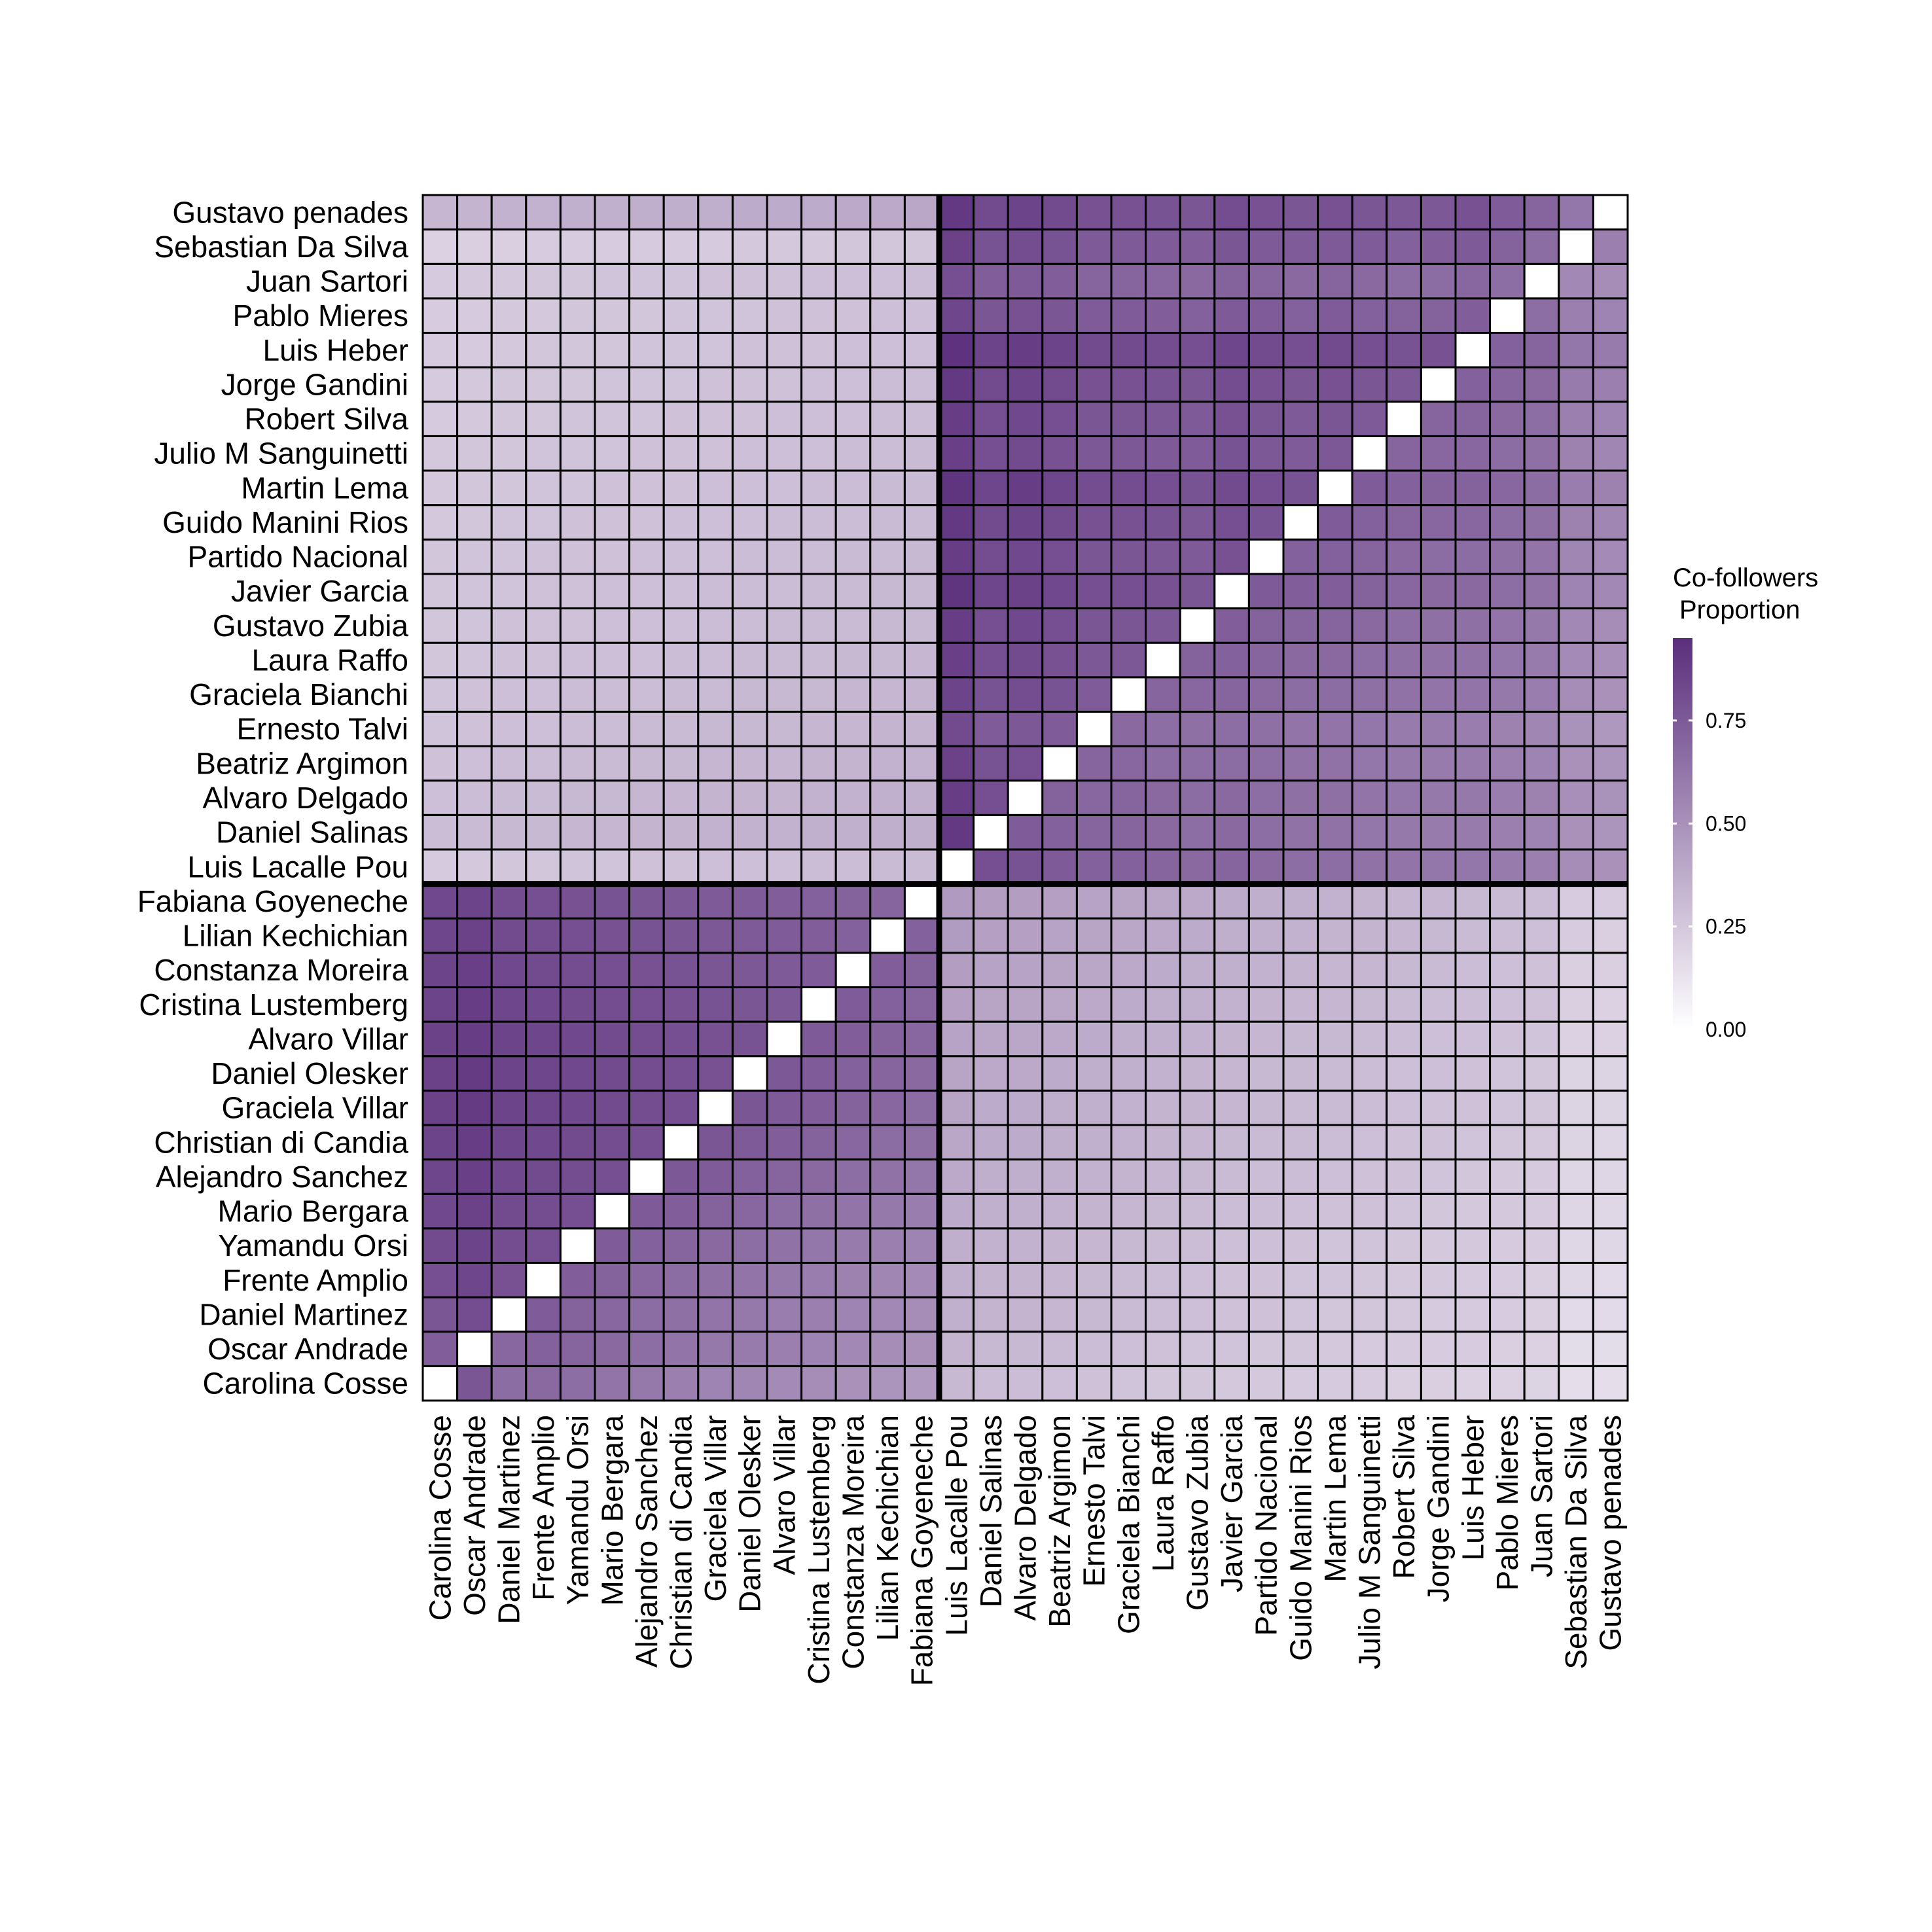  Describe the element at coordinates (322, 729) in the screenshot. I see `y-tick-label: Ernesto Talvi` at that location.